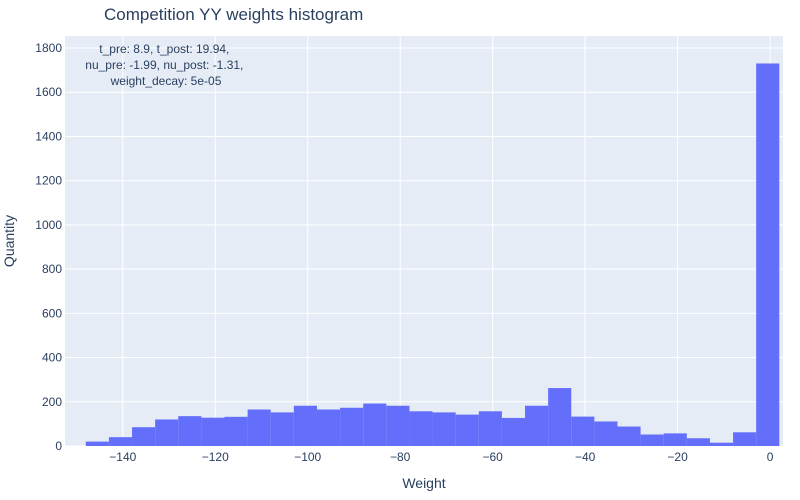 The image size is (800, 500). What do you see at coordinates (9, 241) in the screenshot?
I see `y-axis-title: Quantity` at bounding box center [9, 241].